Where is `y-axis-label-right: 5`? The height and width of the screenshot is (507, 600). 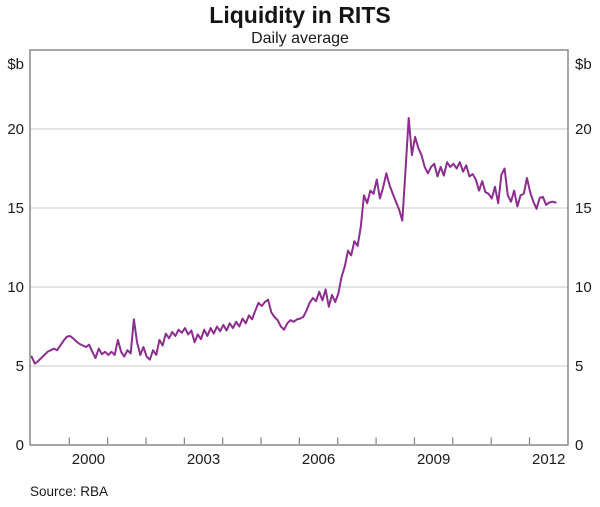 y-axis-label-right: 5 is located at coordinates (579, 366).